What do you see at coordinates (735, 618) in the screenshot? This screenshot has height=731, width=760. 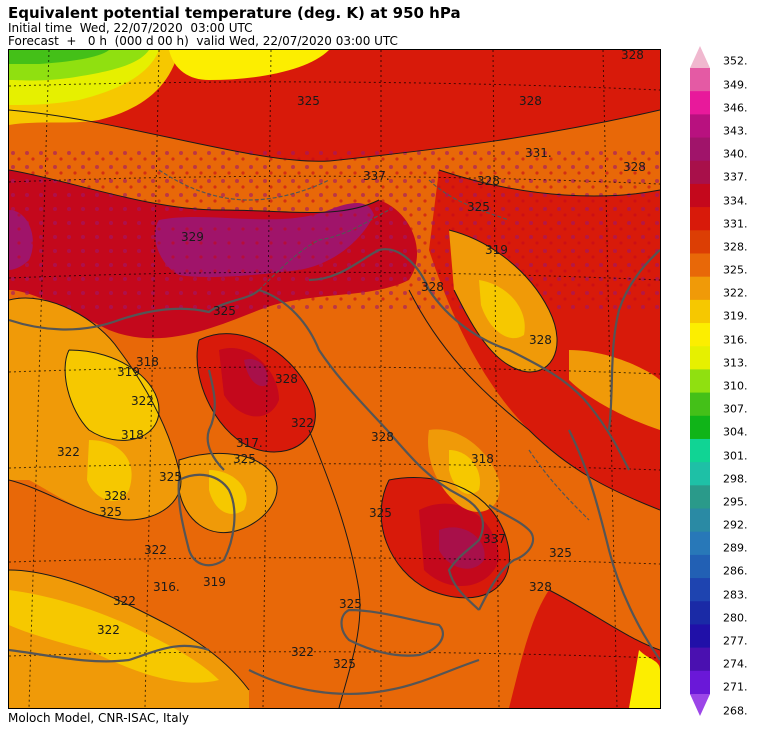 I see `colorbar-tick-label: 280.` at bounding box center [735, 618].